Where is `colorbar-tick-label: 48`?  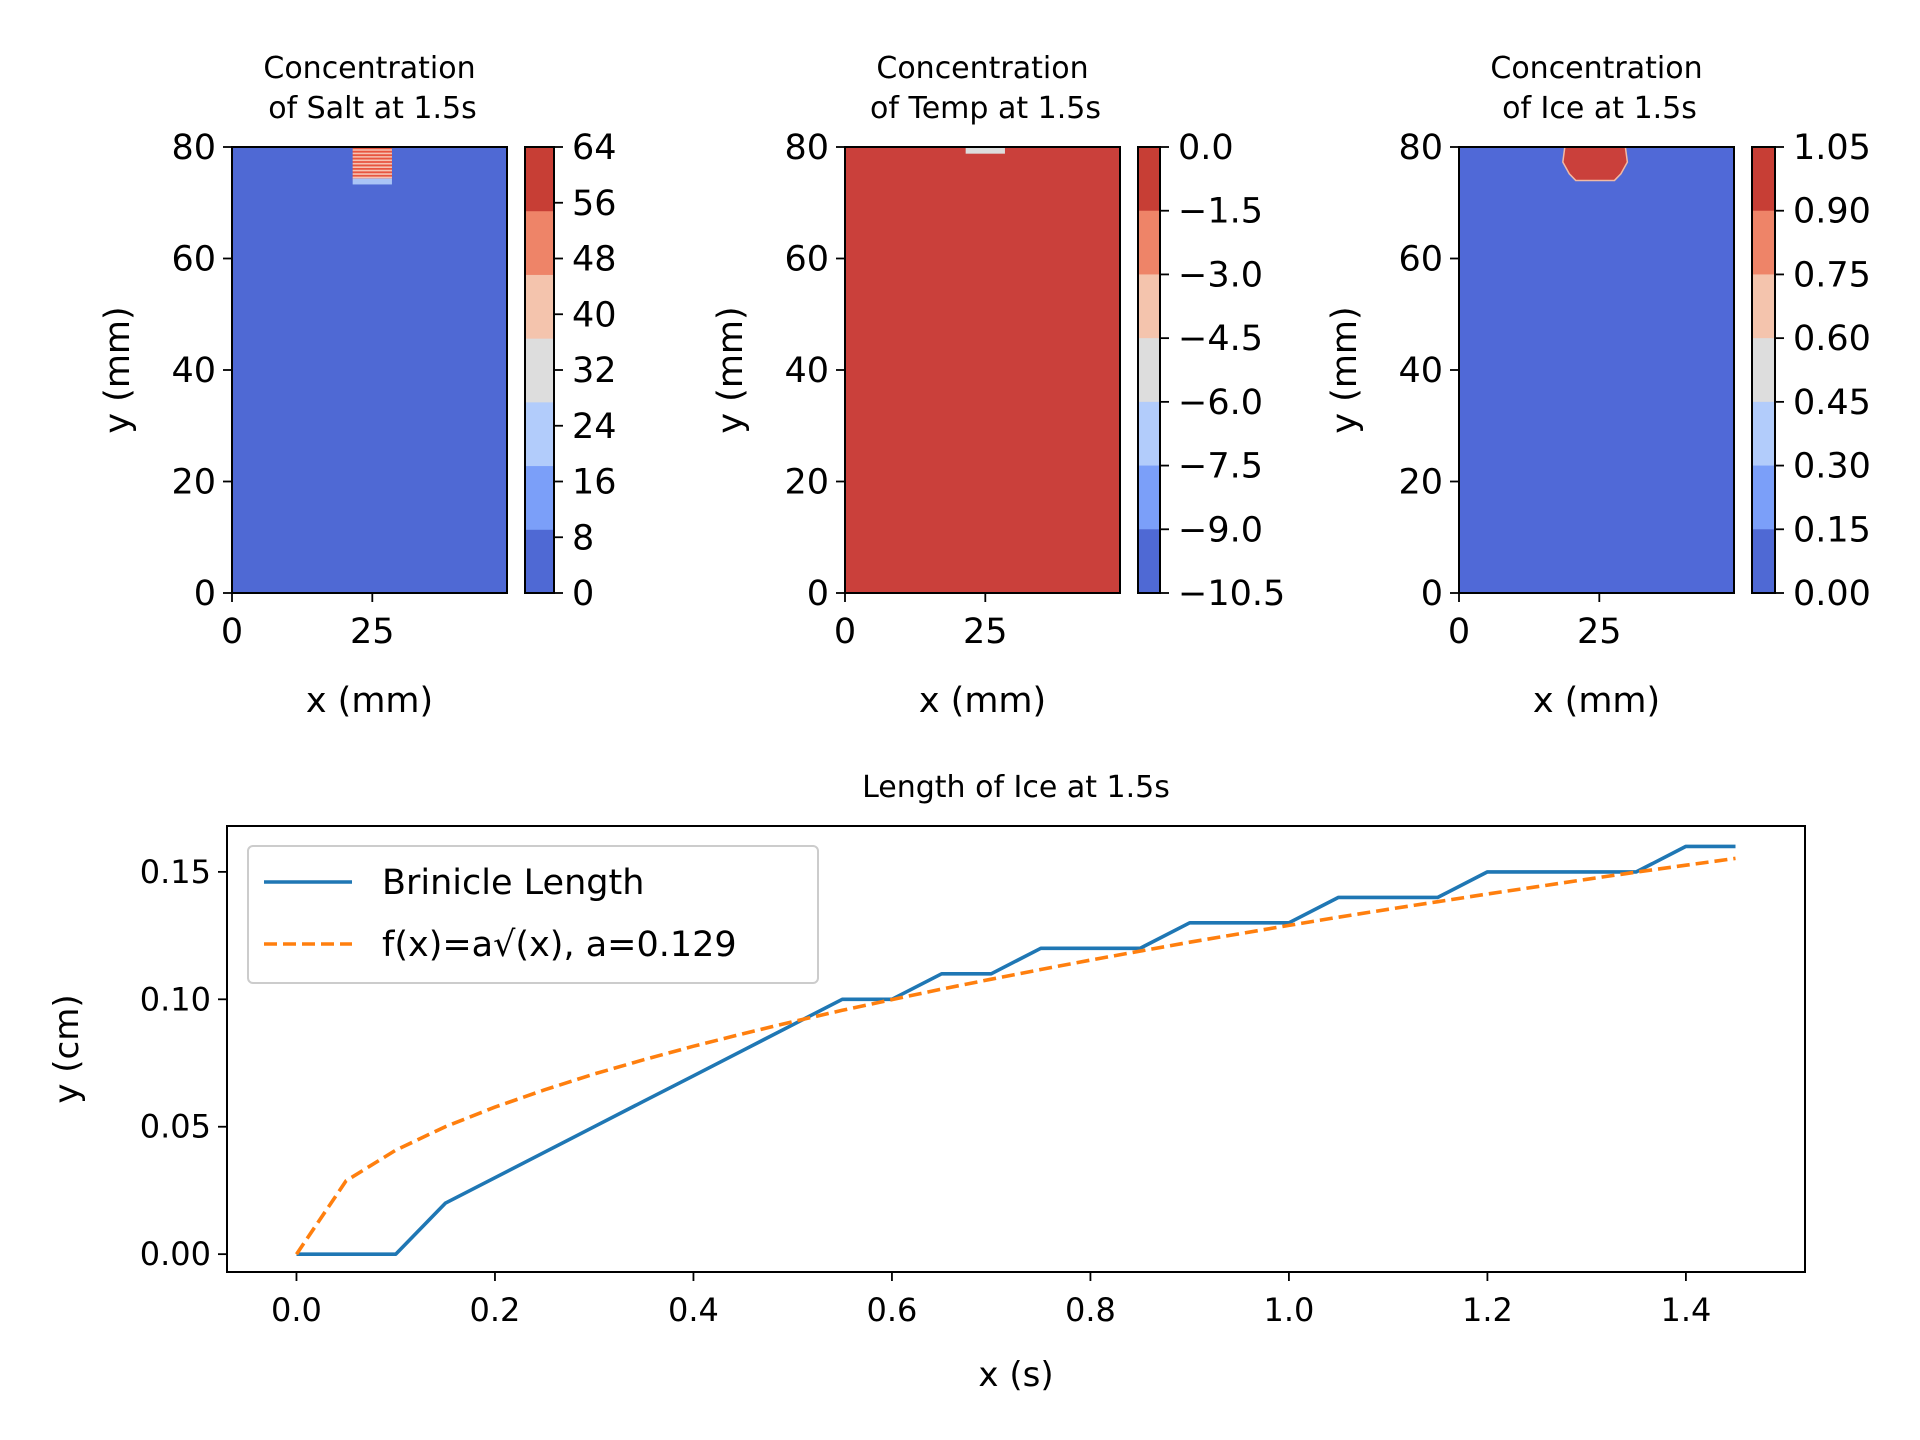 colorbar-tick-label: 48 is located at coordinates (594, 260).